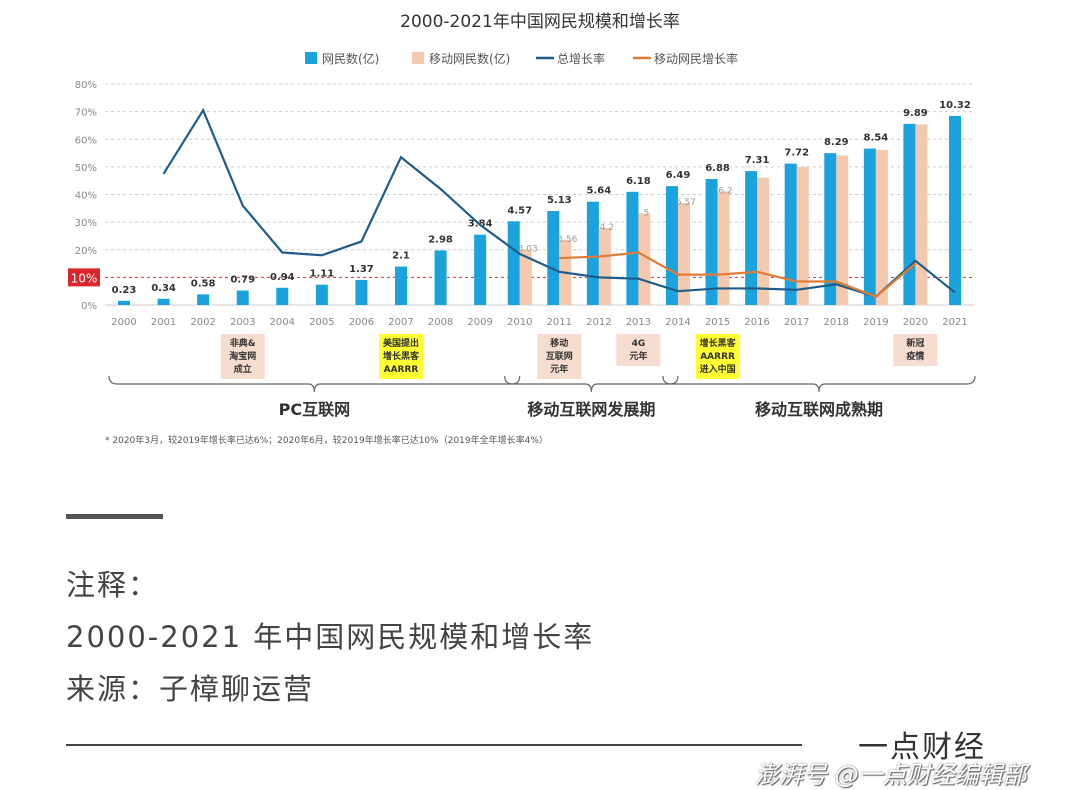 This screenshot has width=1080, height=790. Describe the element at coordinates (796, 322) in the screenshot. I see `x-tick-label: 2017` at that location.